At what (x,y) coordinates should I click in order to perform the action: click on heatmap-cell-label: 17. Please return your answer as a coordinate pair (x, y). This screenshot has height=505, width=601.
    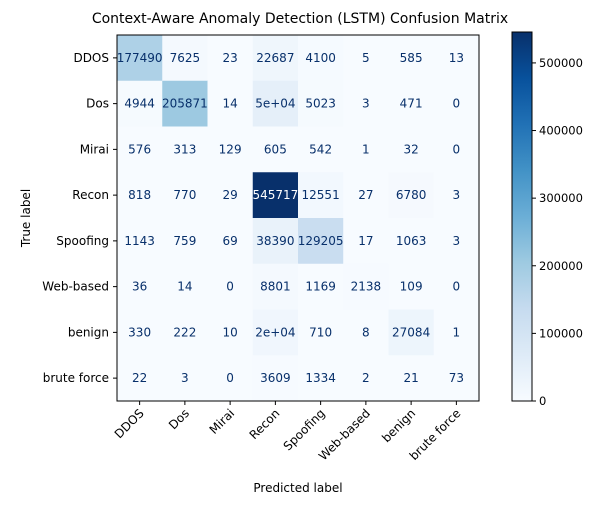
    Looking at the image, I should click on (365, 241).